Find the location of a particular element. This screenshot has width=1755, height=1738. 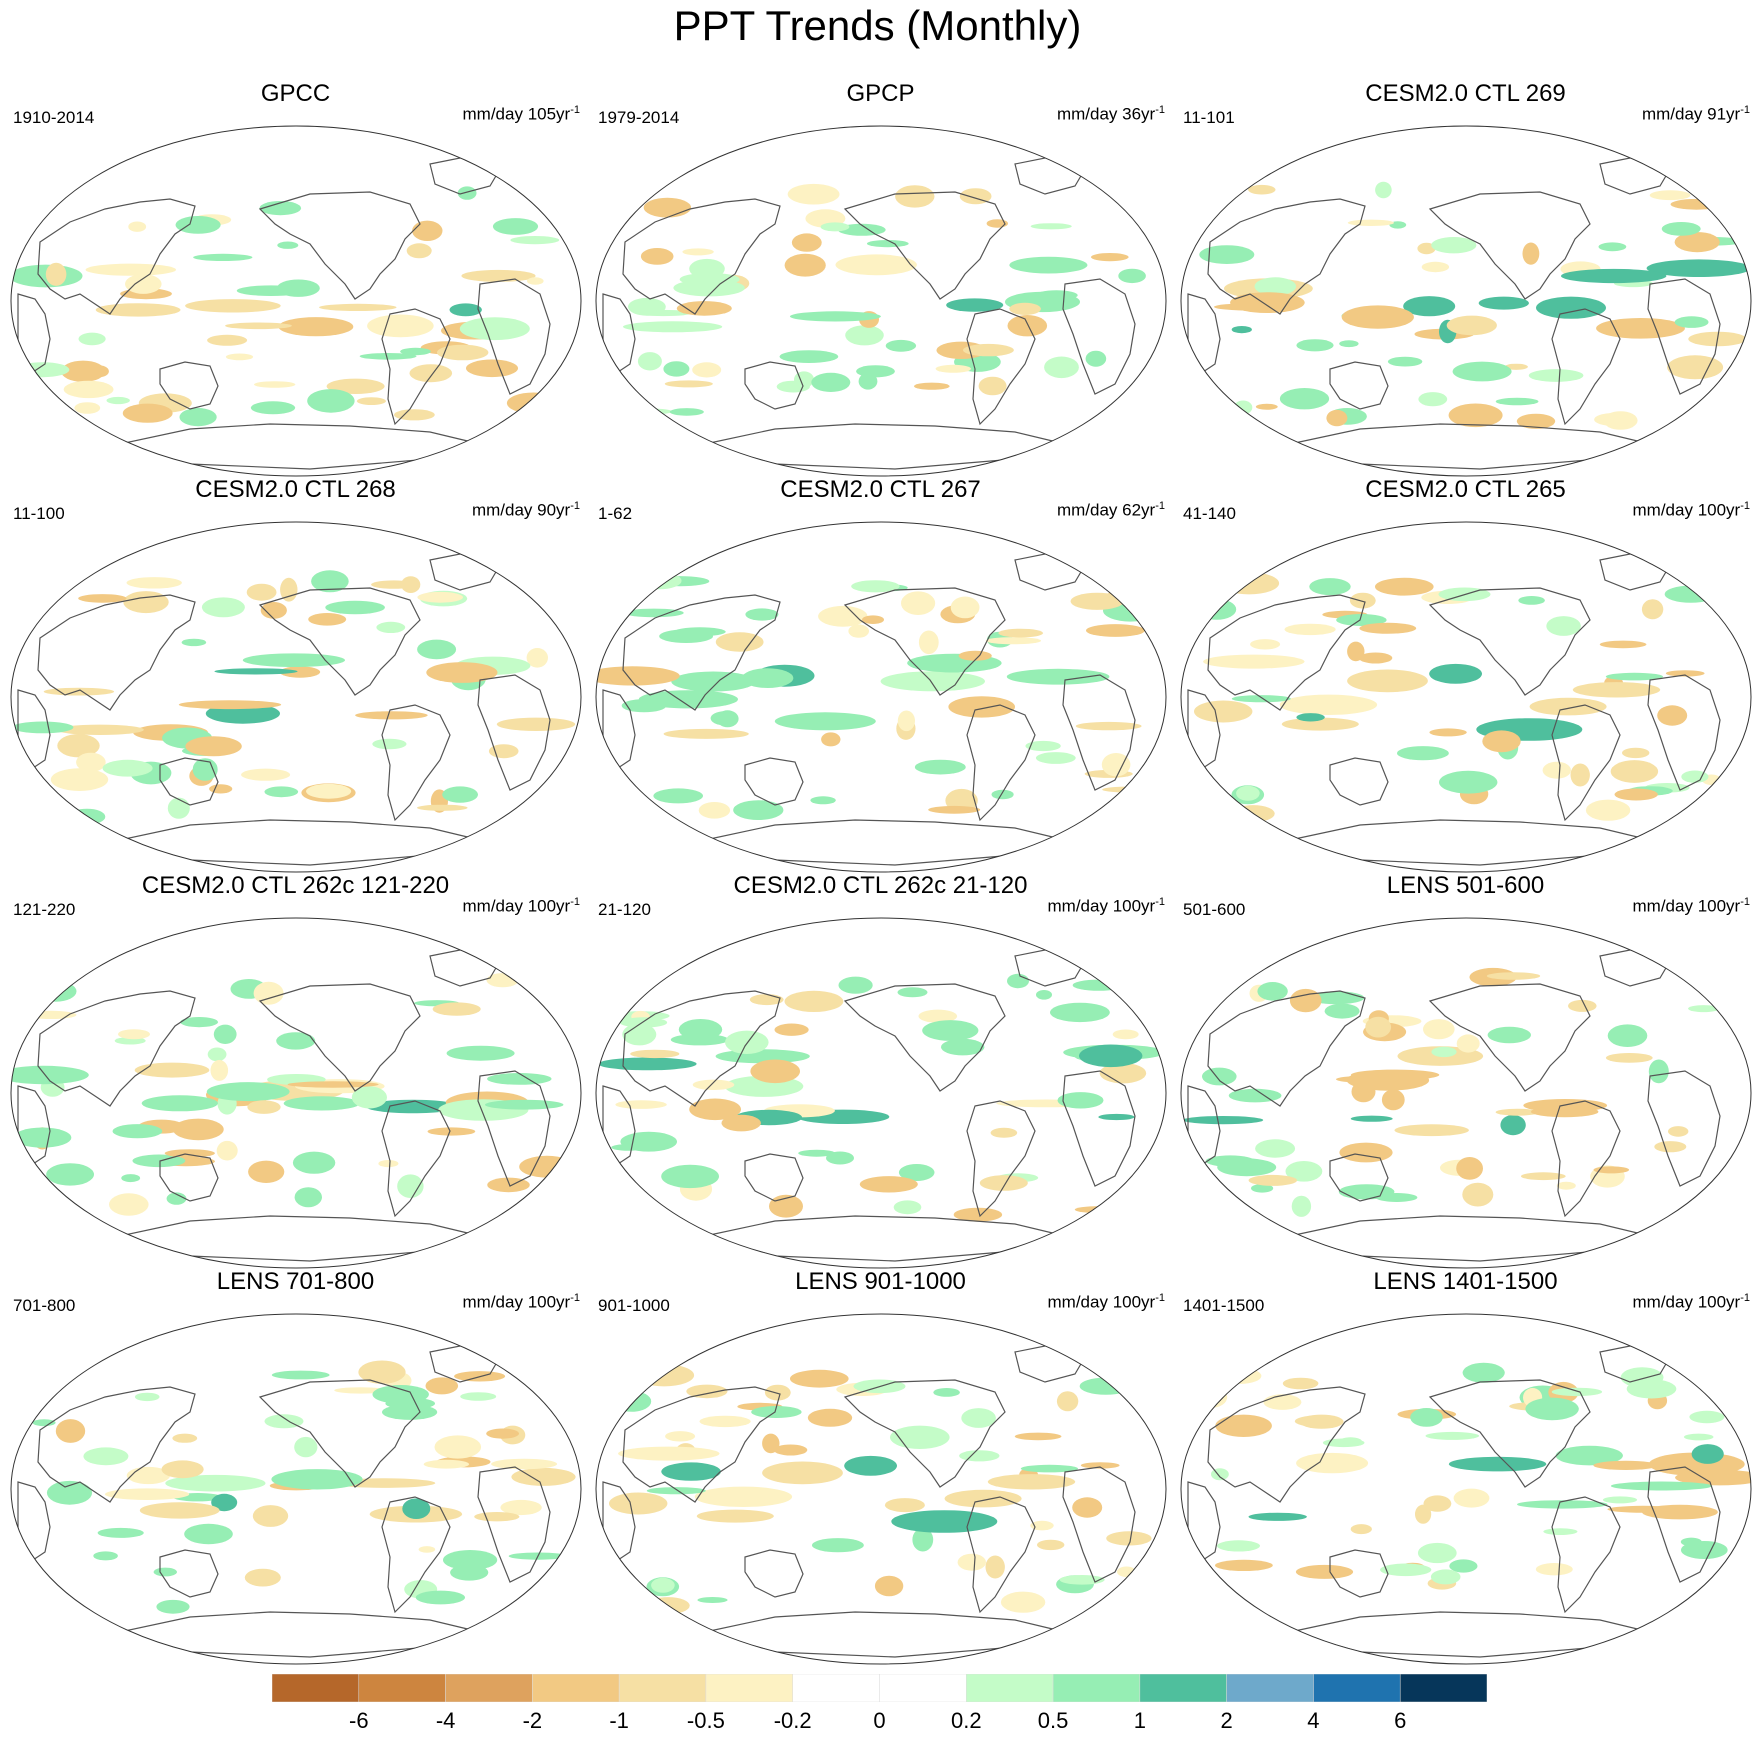

units-exponent: -1 is located at coordinates (1745, 110).